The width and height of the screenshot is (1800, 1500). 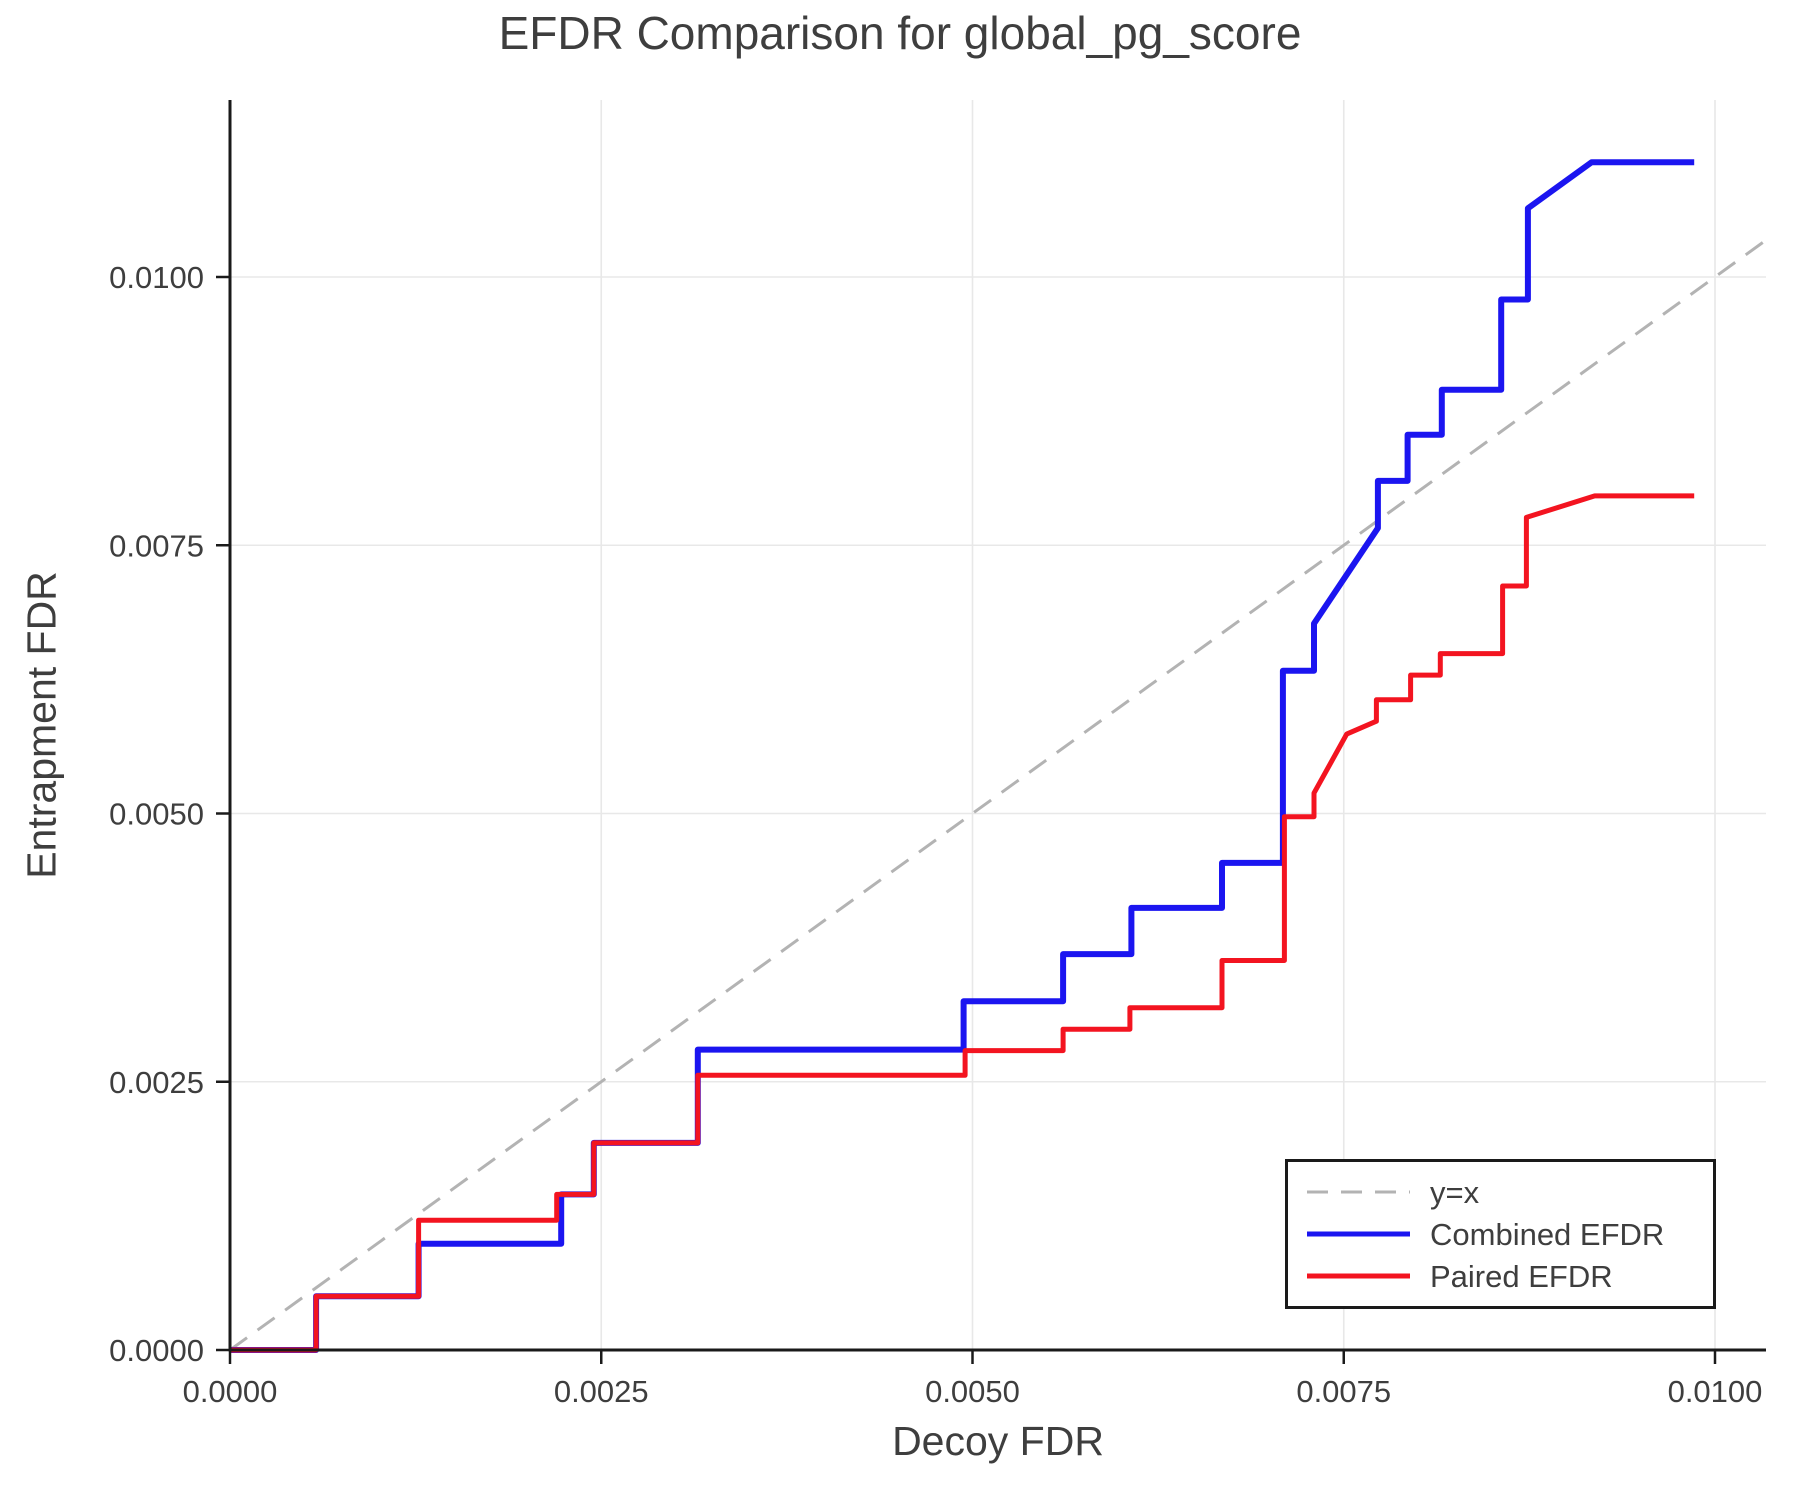 I want to click on legend-label: Paired EFDR, so click(x=1521, y=1276).